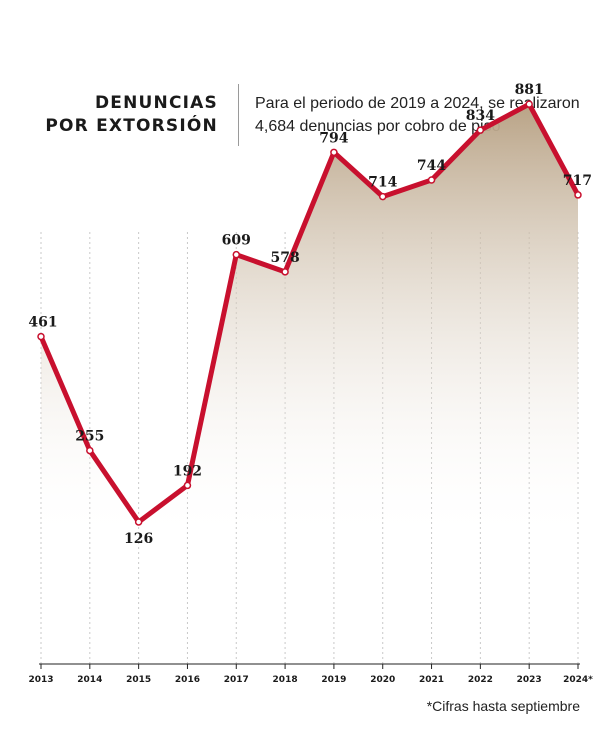  Describe the element at coordinates (529, 90) in the screenshot. I see `data-label: 881` at that location.